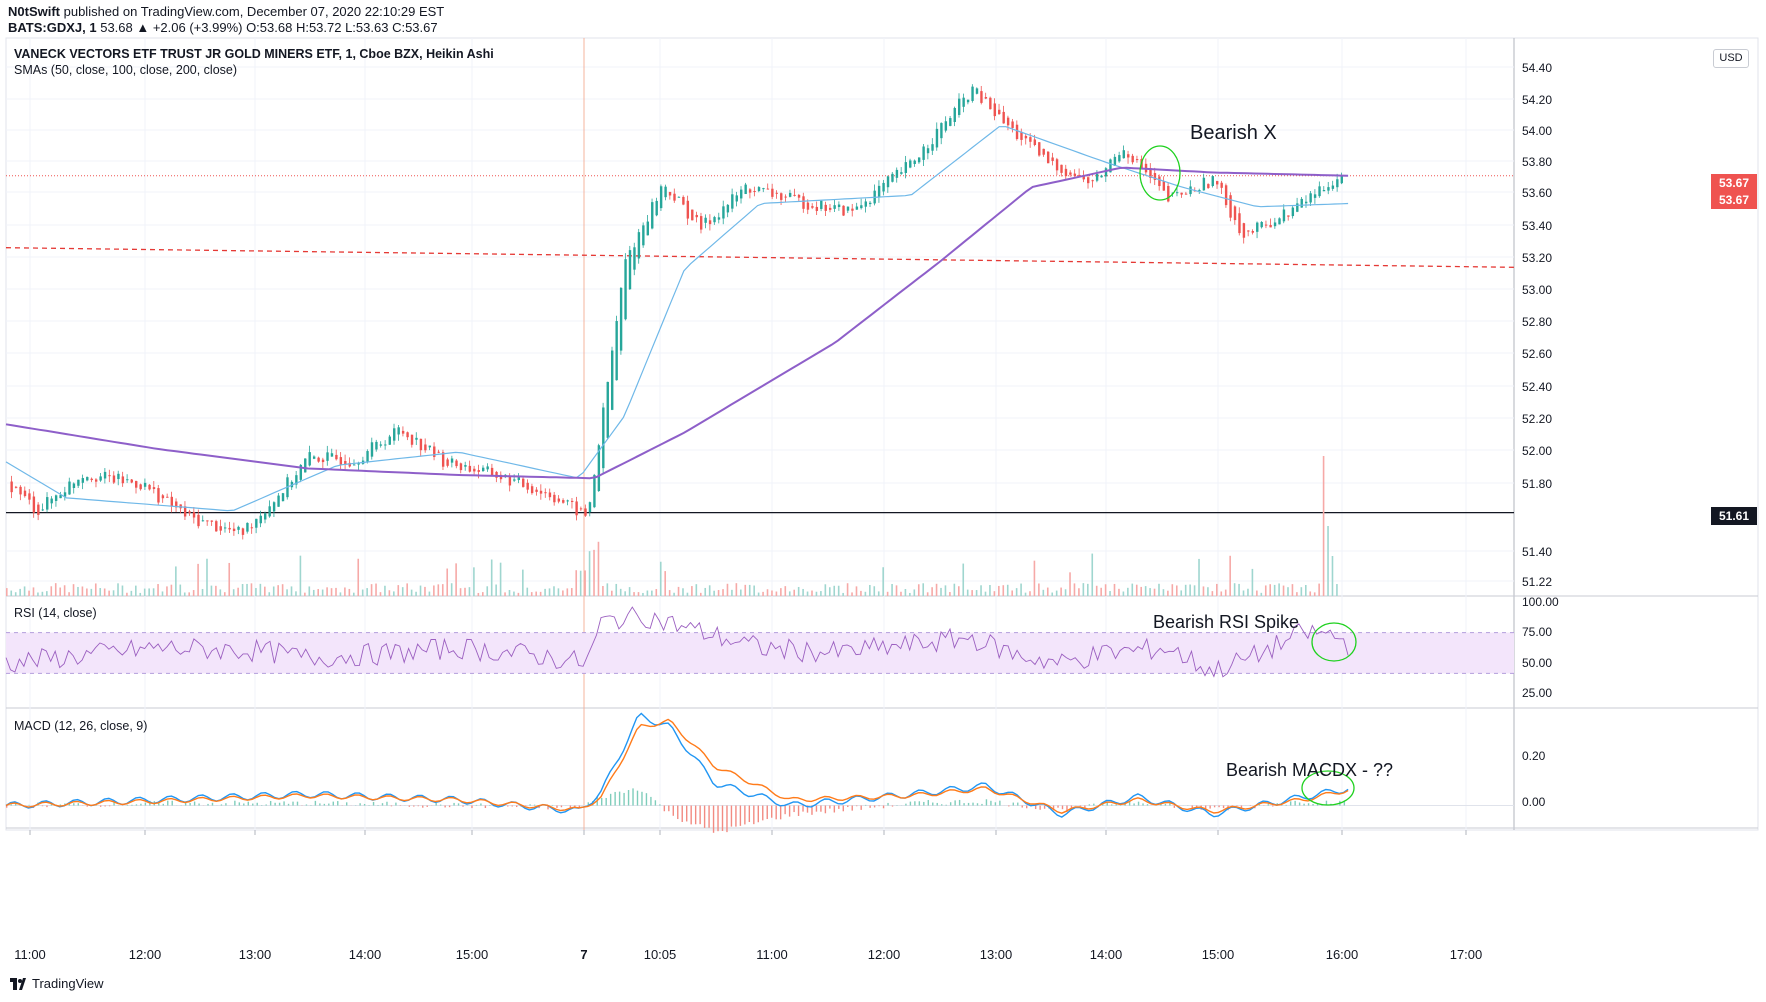 The image size is (1766, 1002). Describe the element at coordinates (81, 726) in the screenshot. I see `macd-pane-title: MACD (12, 26, close, 9)` at that location.